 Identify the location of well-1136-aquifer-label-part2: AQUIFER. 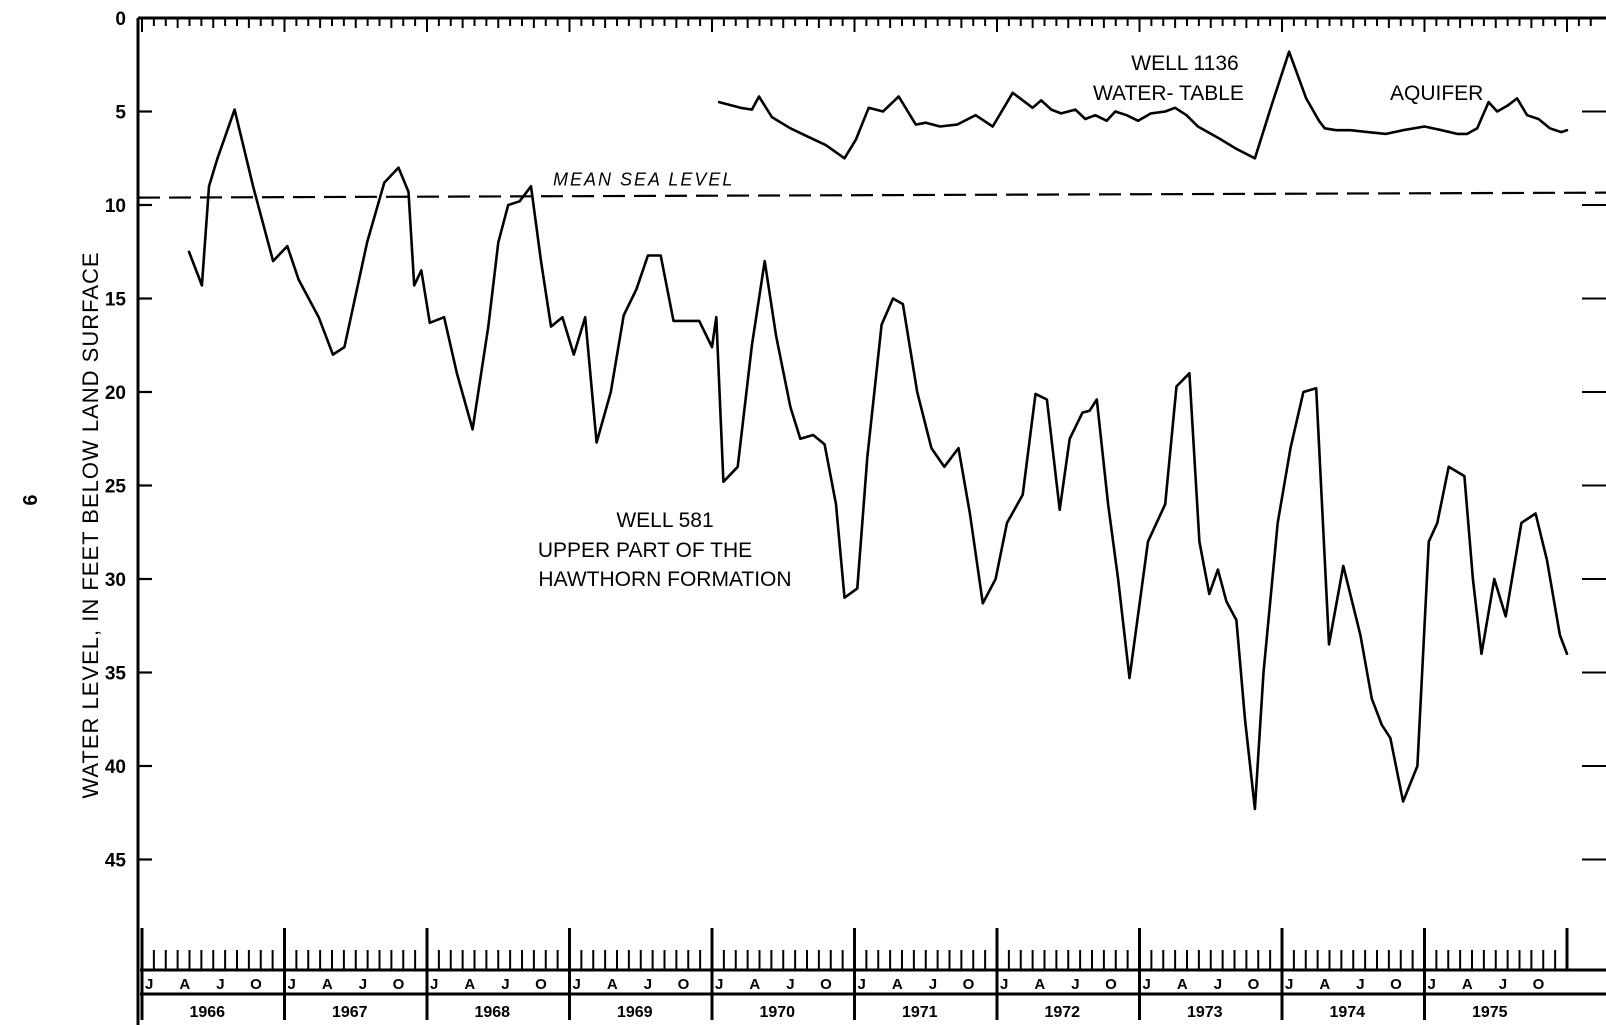
(1436, 93).